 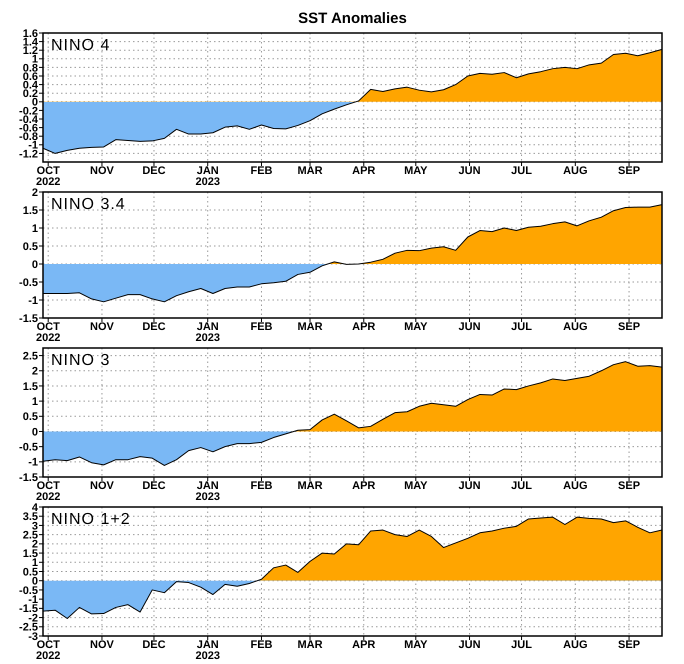 I want to click on chart-title: NINO 3.4, so click(x=88, y=204).